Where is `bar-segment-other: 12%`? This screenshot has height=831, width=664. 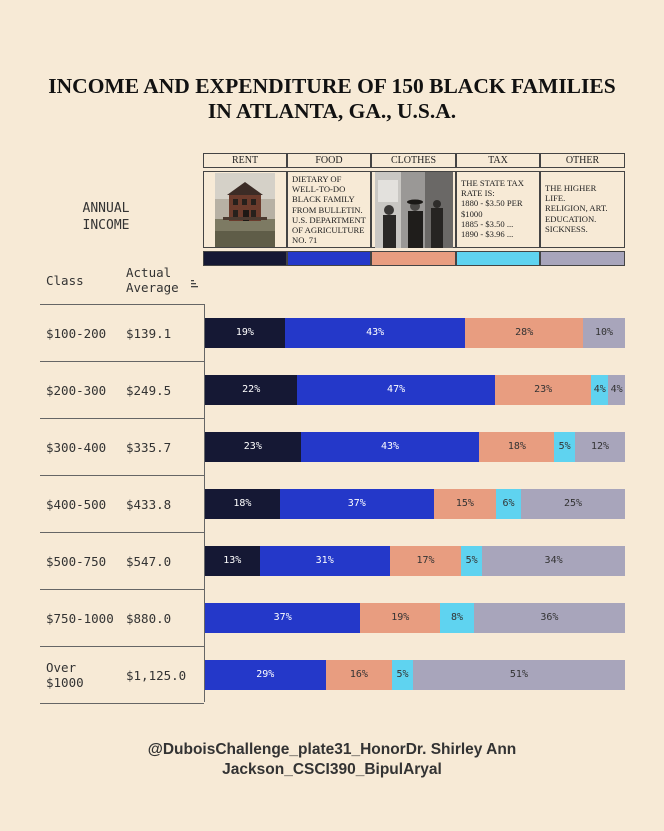 bar-segment-other: 12% is located at coordinates (600, 447).